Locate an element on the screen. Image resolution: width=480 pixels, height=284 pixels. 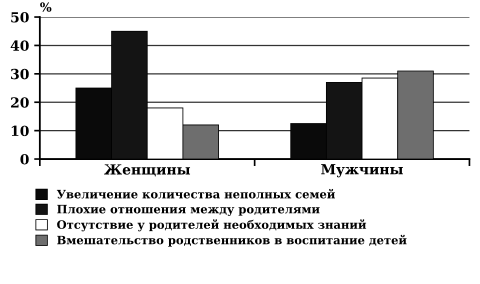
y-tick-label: 0 is located at coordinates (24, 159).